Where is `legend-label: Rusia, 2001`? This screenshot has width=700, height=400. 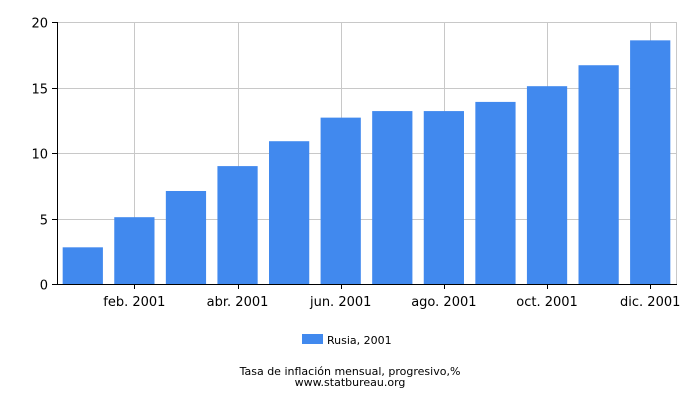
legend-label: Rusia, 2001 is located at coordinates (359, 340).